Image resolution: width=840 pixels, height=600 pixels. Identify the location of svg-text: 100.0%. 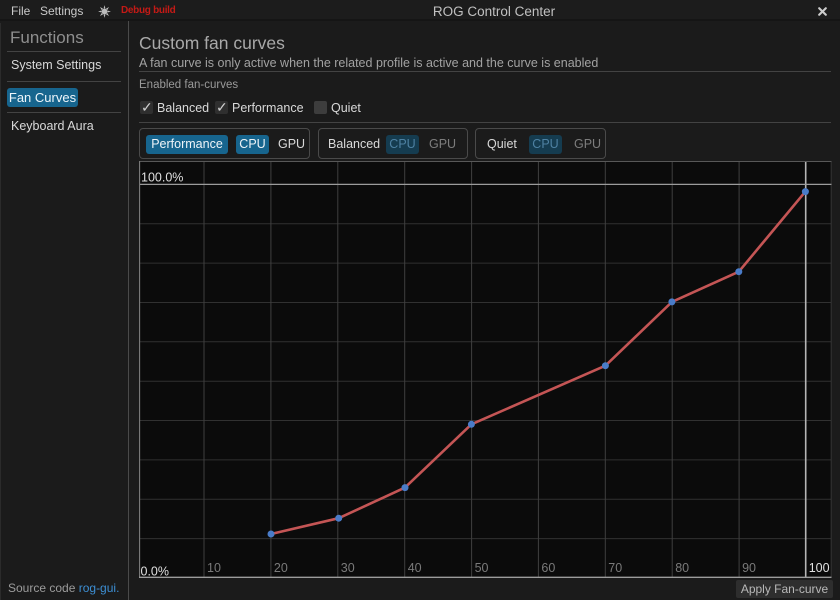
(162, 178).